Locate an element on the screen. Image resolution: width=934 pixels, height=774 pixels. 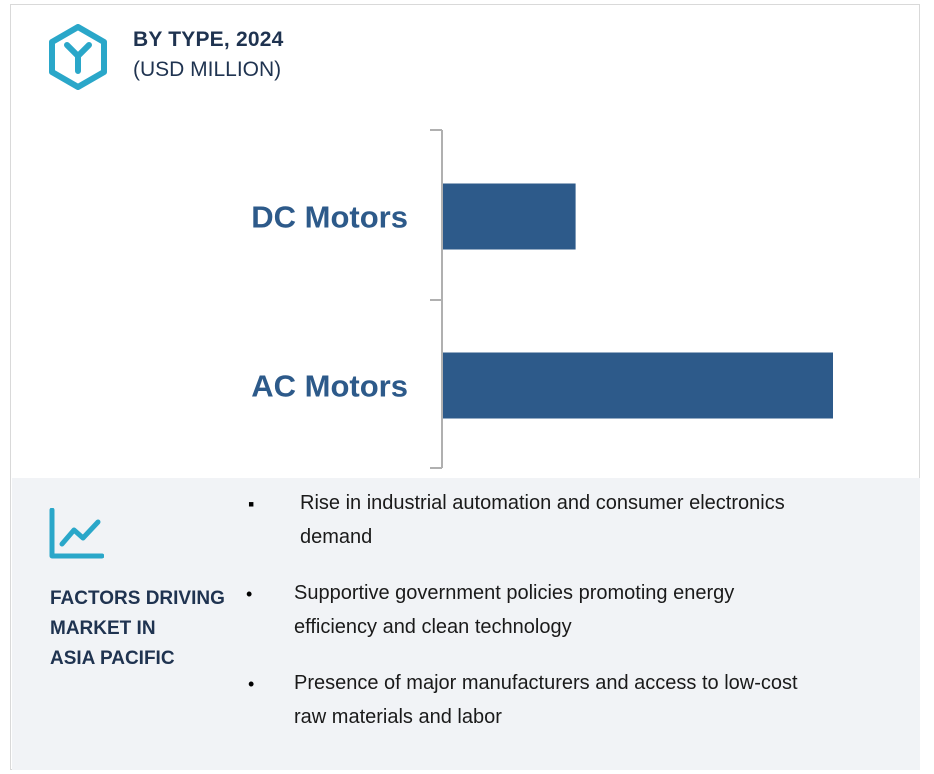
factors-heading-line: ASIA PACIFIC is located at coordinates (112, 658).